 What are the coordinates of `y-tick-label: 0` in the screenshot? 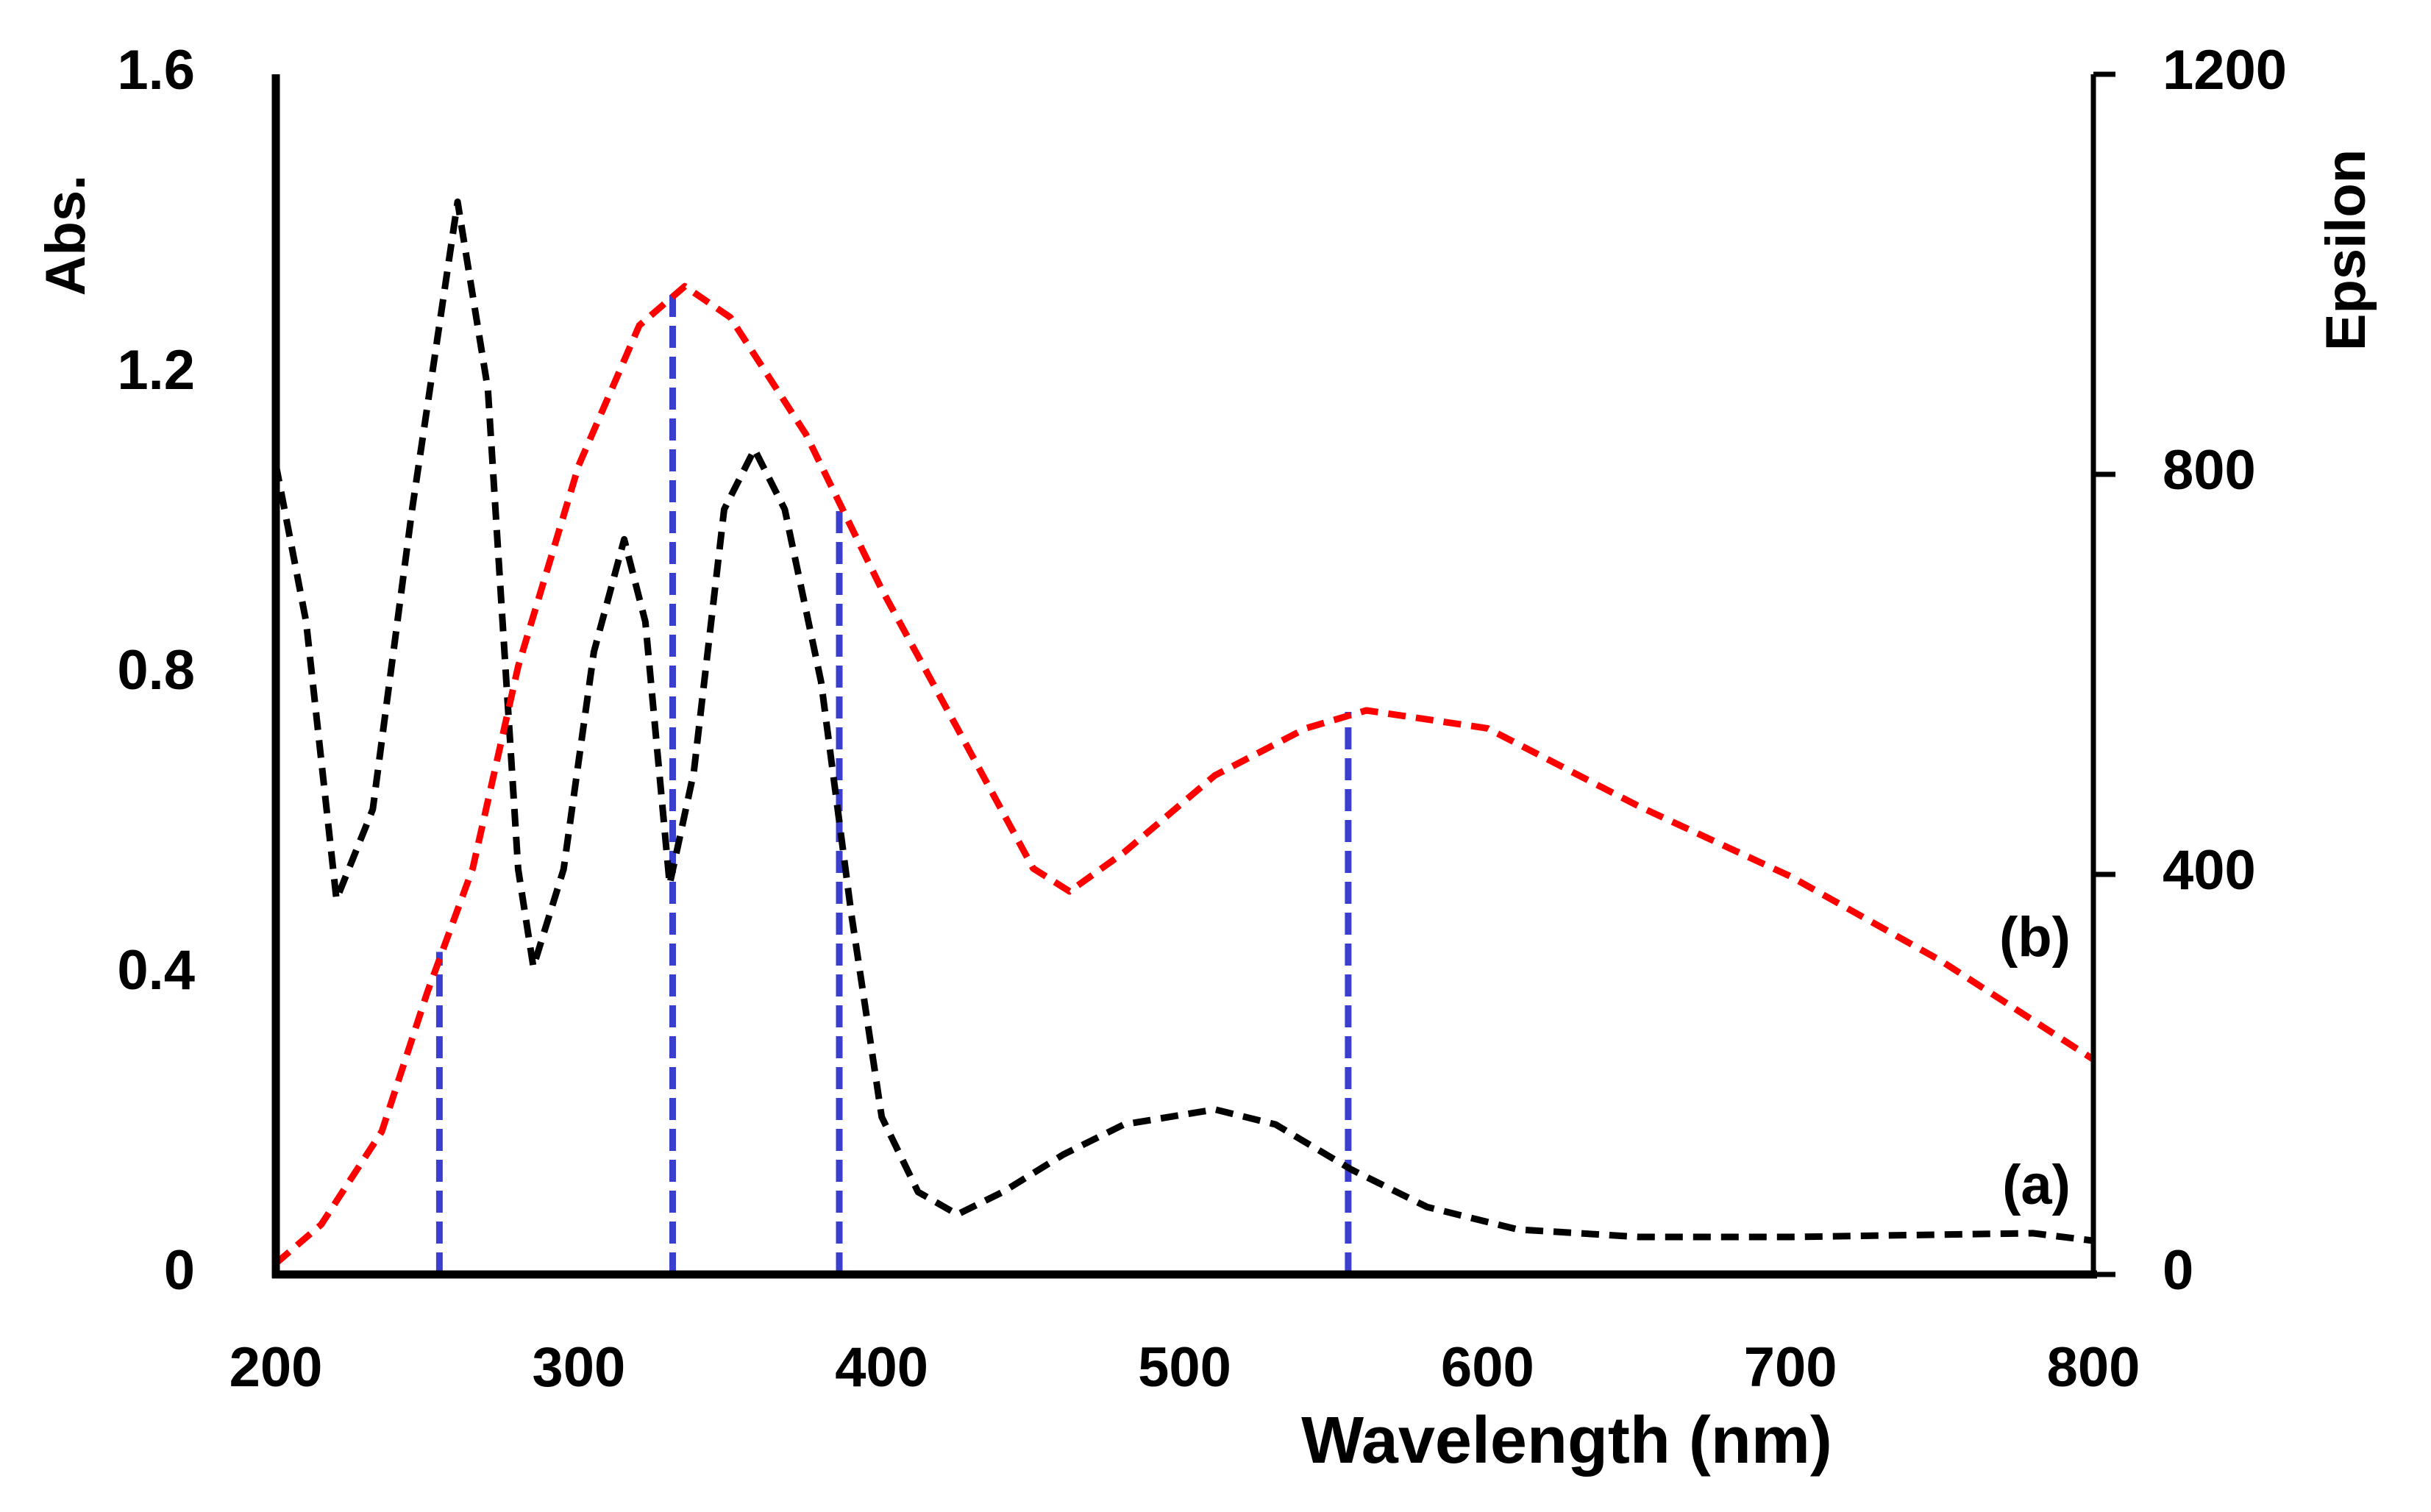 It's located at (179, 1270).